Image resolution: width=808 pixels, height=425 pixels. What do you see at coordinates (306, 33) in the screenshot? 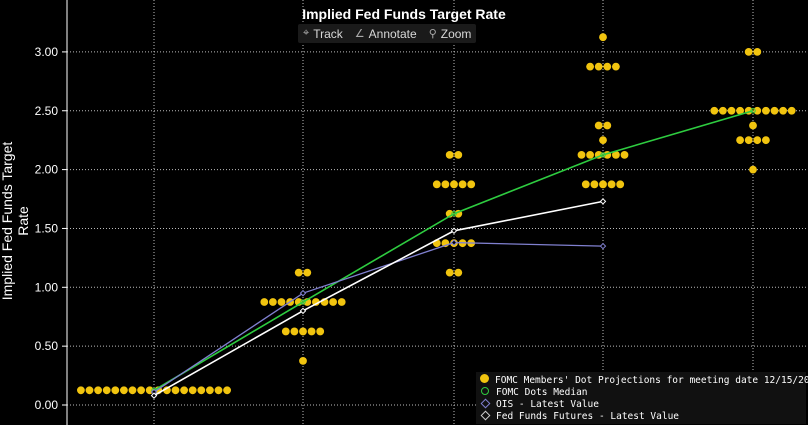
I see `crosshair-icon: ⌖` at bounding box center [306, 33].